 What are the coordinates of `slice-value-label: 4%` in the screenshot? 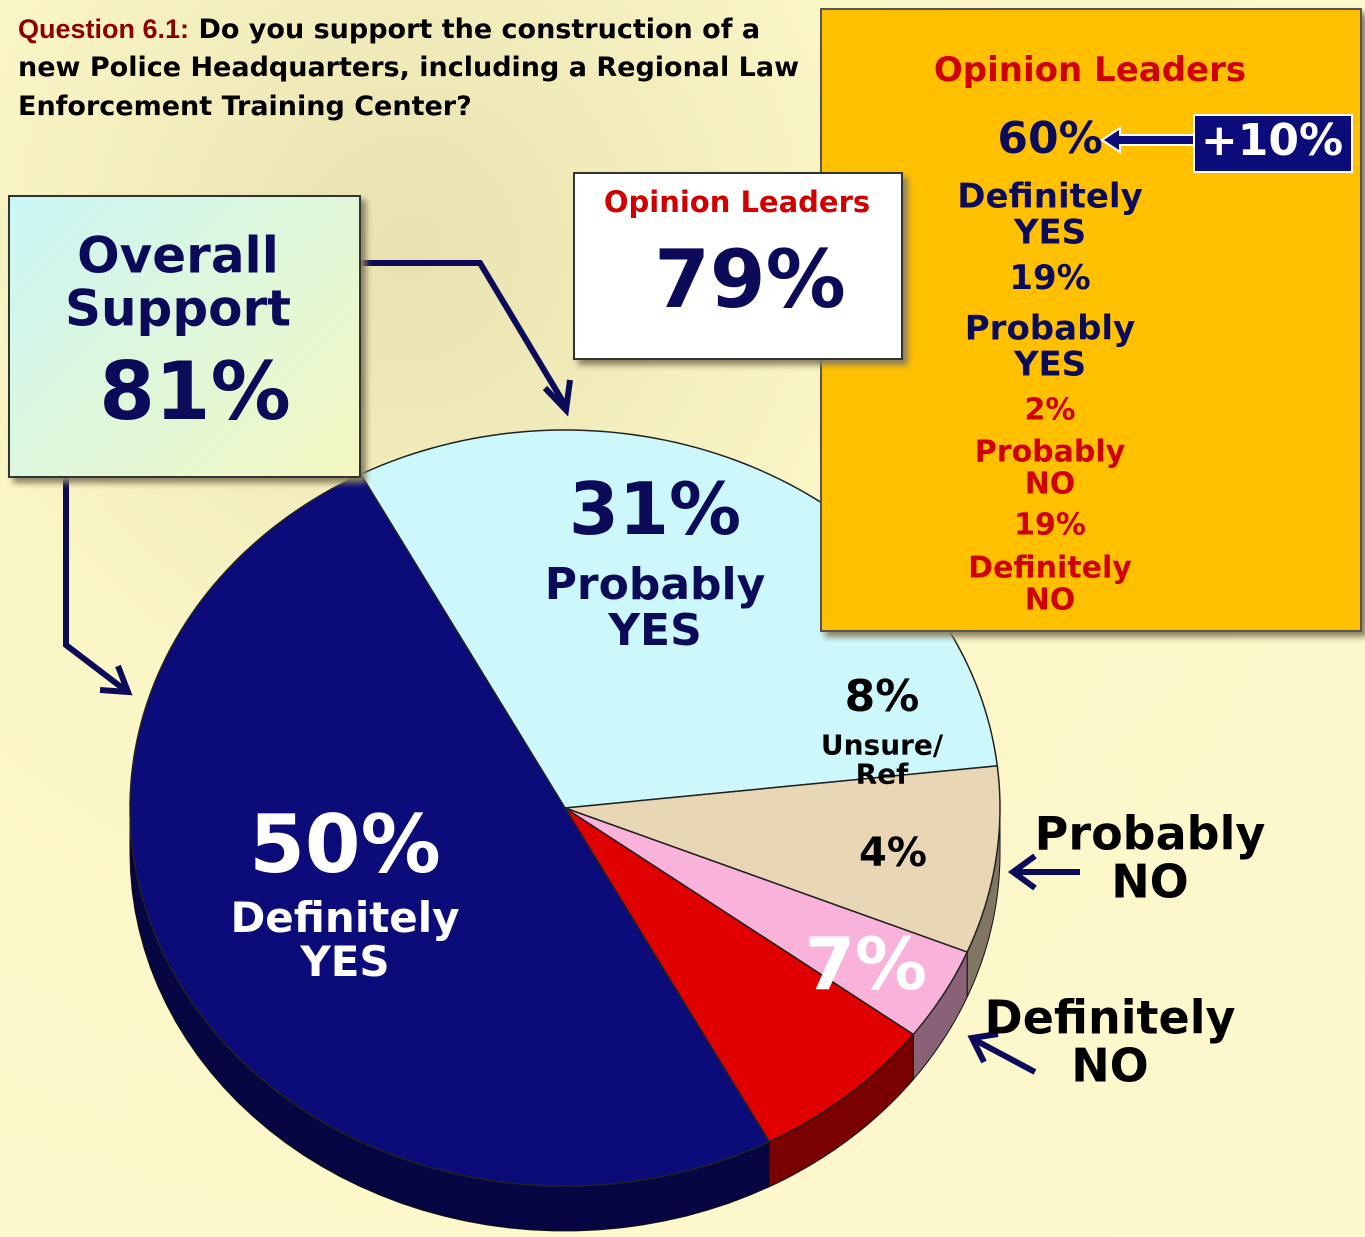 It's located at (893, 853).